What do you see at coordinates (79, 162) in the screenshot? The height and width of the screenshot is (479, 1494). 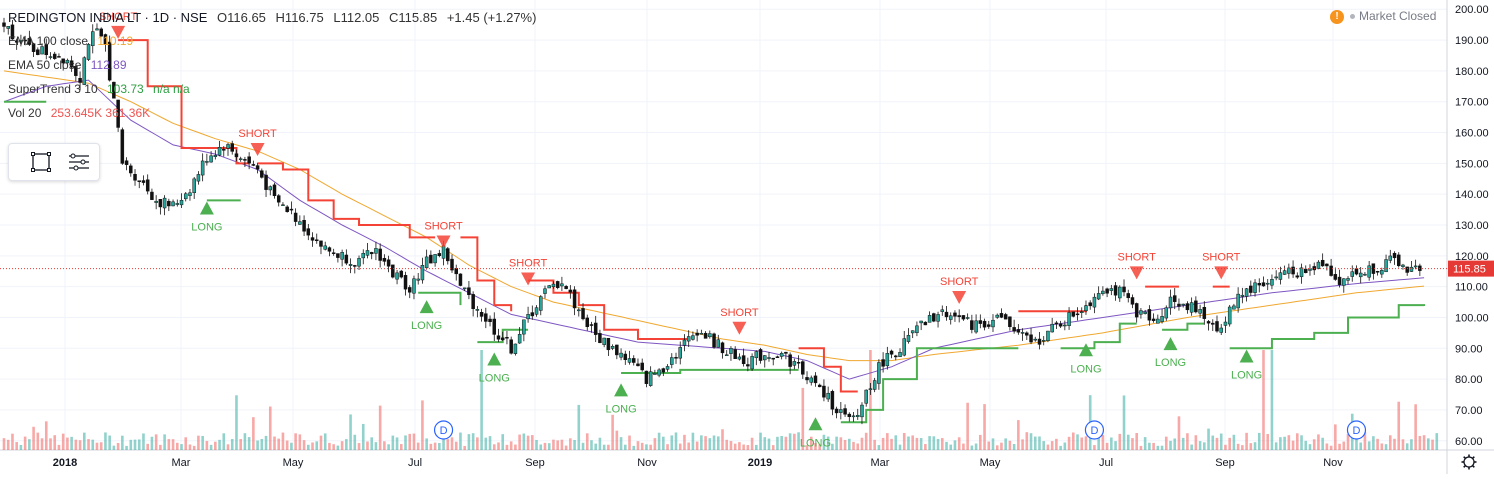 I see `menu-lines-icon` at bounding box center [79, 162].